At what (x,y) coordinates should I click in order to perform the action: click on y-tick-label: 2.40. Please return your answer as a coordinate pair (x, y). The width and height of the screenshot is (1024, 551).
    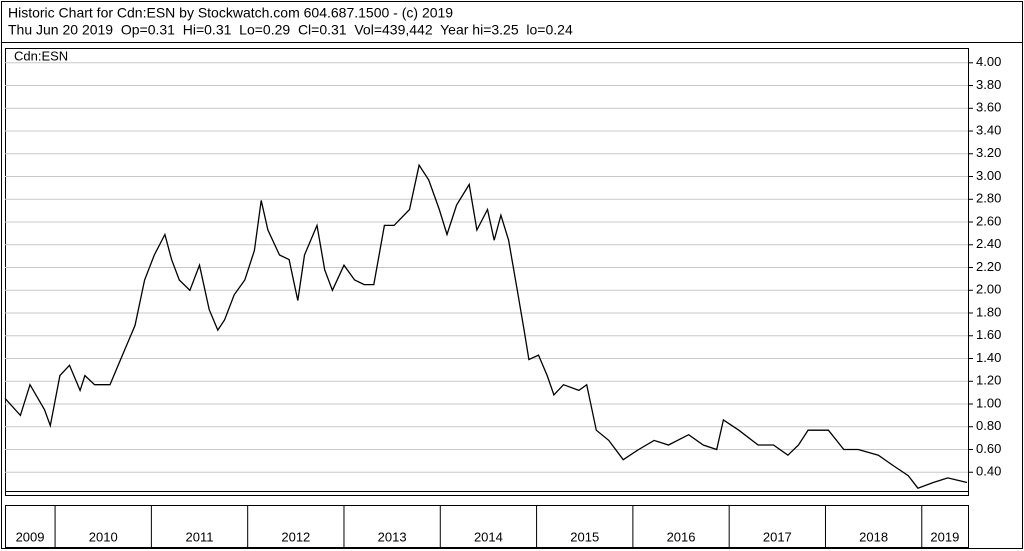
    Looking at the image, I should click on (988, 243).